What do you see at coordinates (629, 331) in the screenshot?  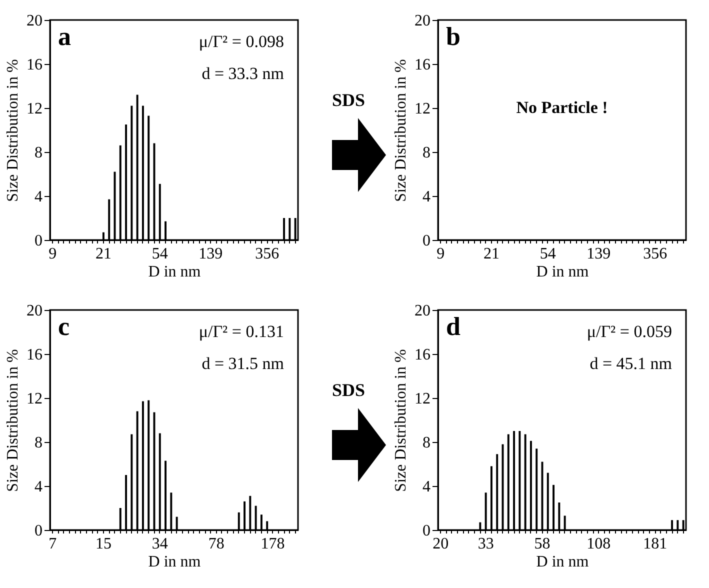 I see `annotation: μ/Γ² = 0.059` at bounding box center [629, 331].